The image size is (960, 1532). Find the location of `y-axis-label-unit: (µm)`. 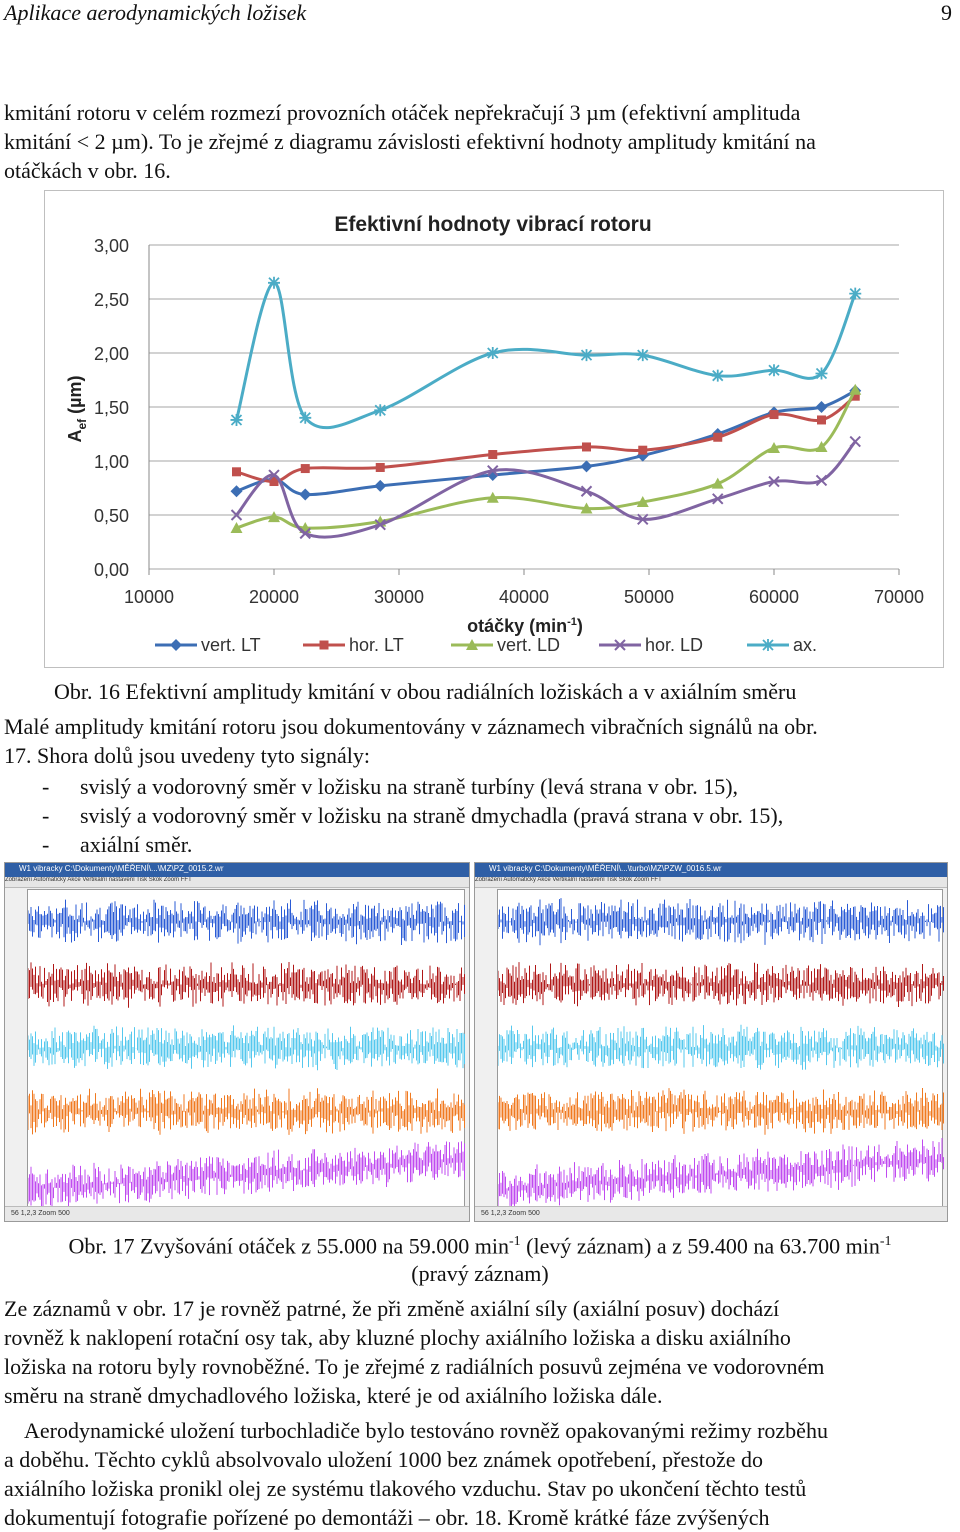

y-axis-label-unit: (µm) is located at coordinates (75, 396).